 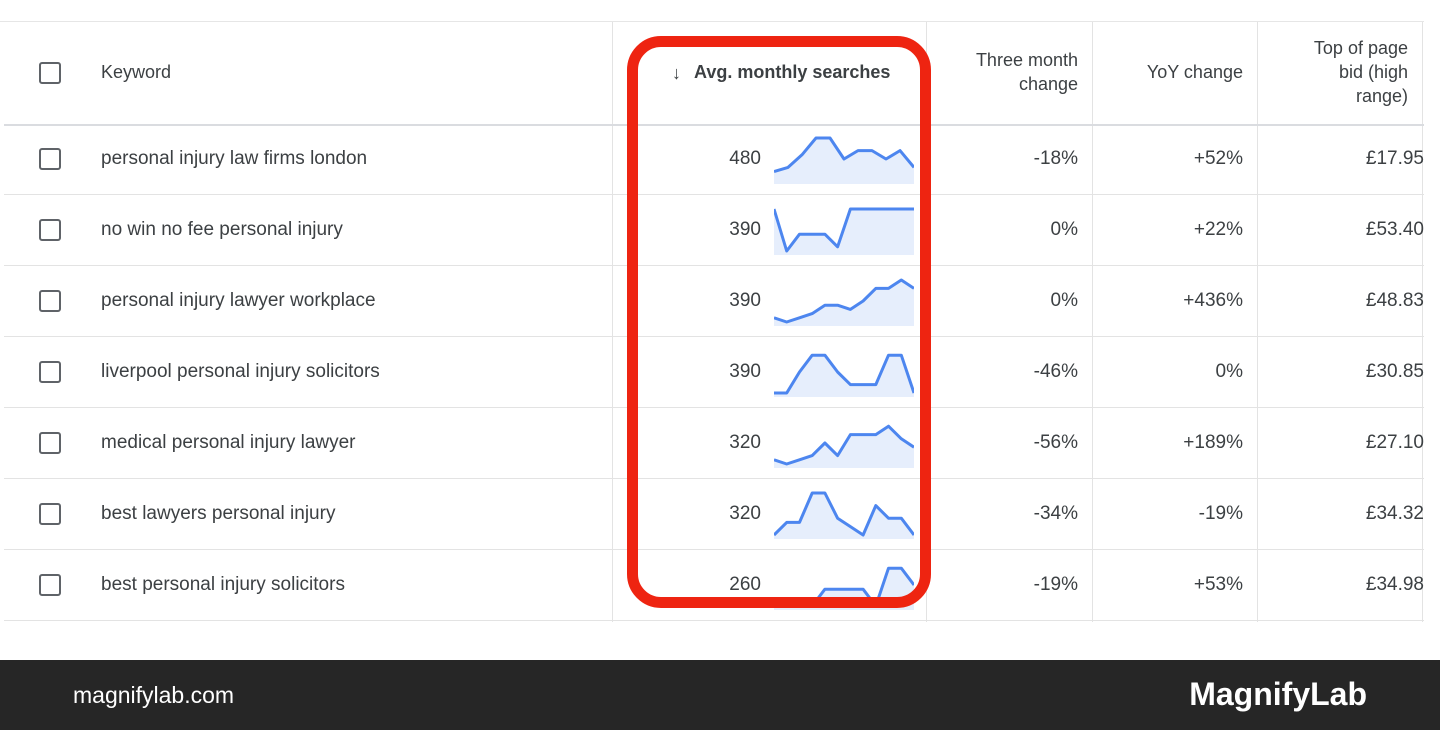 What do you see at coordinates (238, 300) in the screenshot?
I see `keyword-cell: personal injury lawyer workplace` at bounding box center [238, 300].